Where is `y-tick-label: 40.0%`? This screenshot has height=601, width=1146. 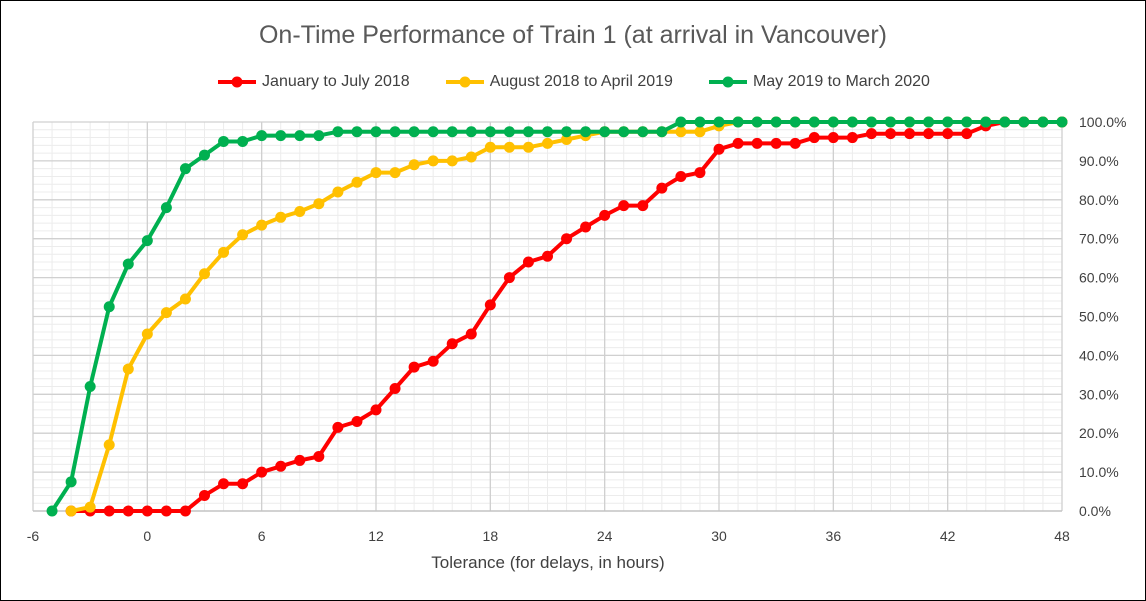 y-tick-label: 40.0% is located at coordinates (1099, 355).